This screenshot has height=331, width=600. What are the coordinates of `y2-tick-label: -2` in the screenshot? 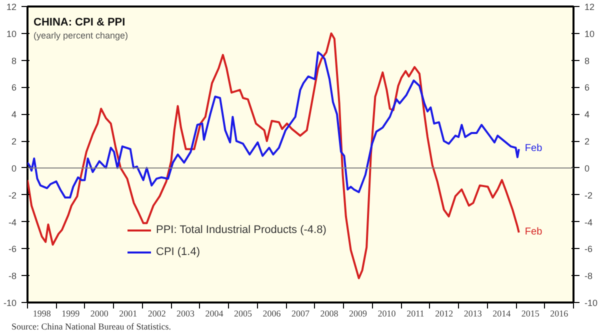 It's located at (588, 195).